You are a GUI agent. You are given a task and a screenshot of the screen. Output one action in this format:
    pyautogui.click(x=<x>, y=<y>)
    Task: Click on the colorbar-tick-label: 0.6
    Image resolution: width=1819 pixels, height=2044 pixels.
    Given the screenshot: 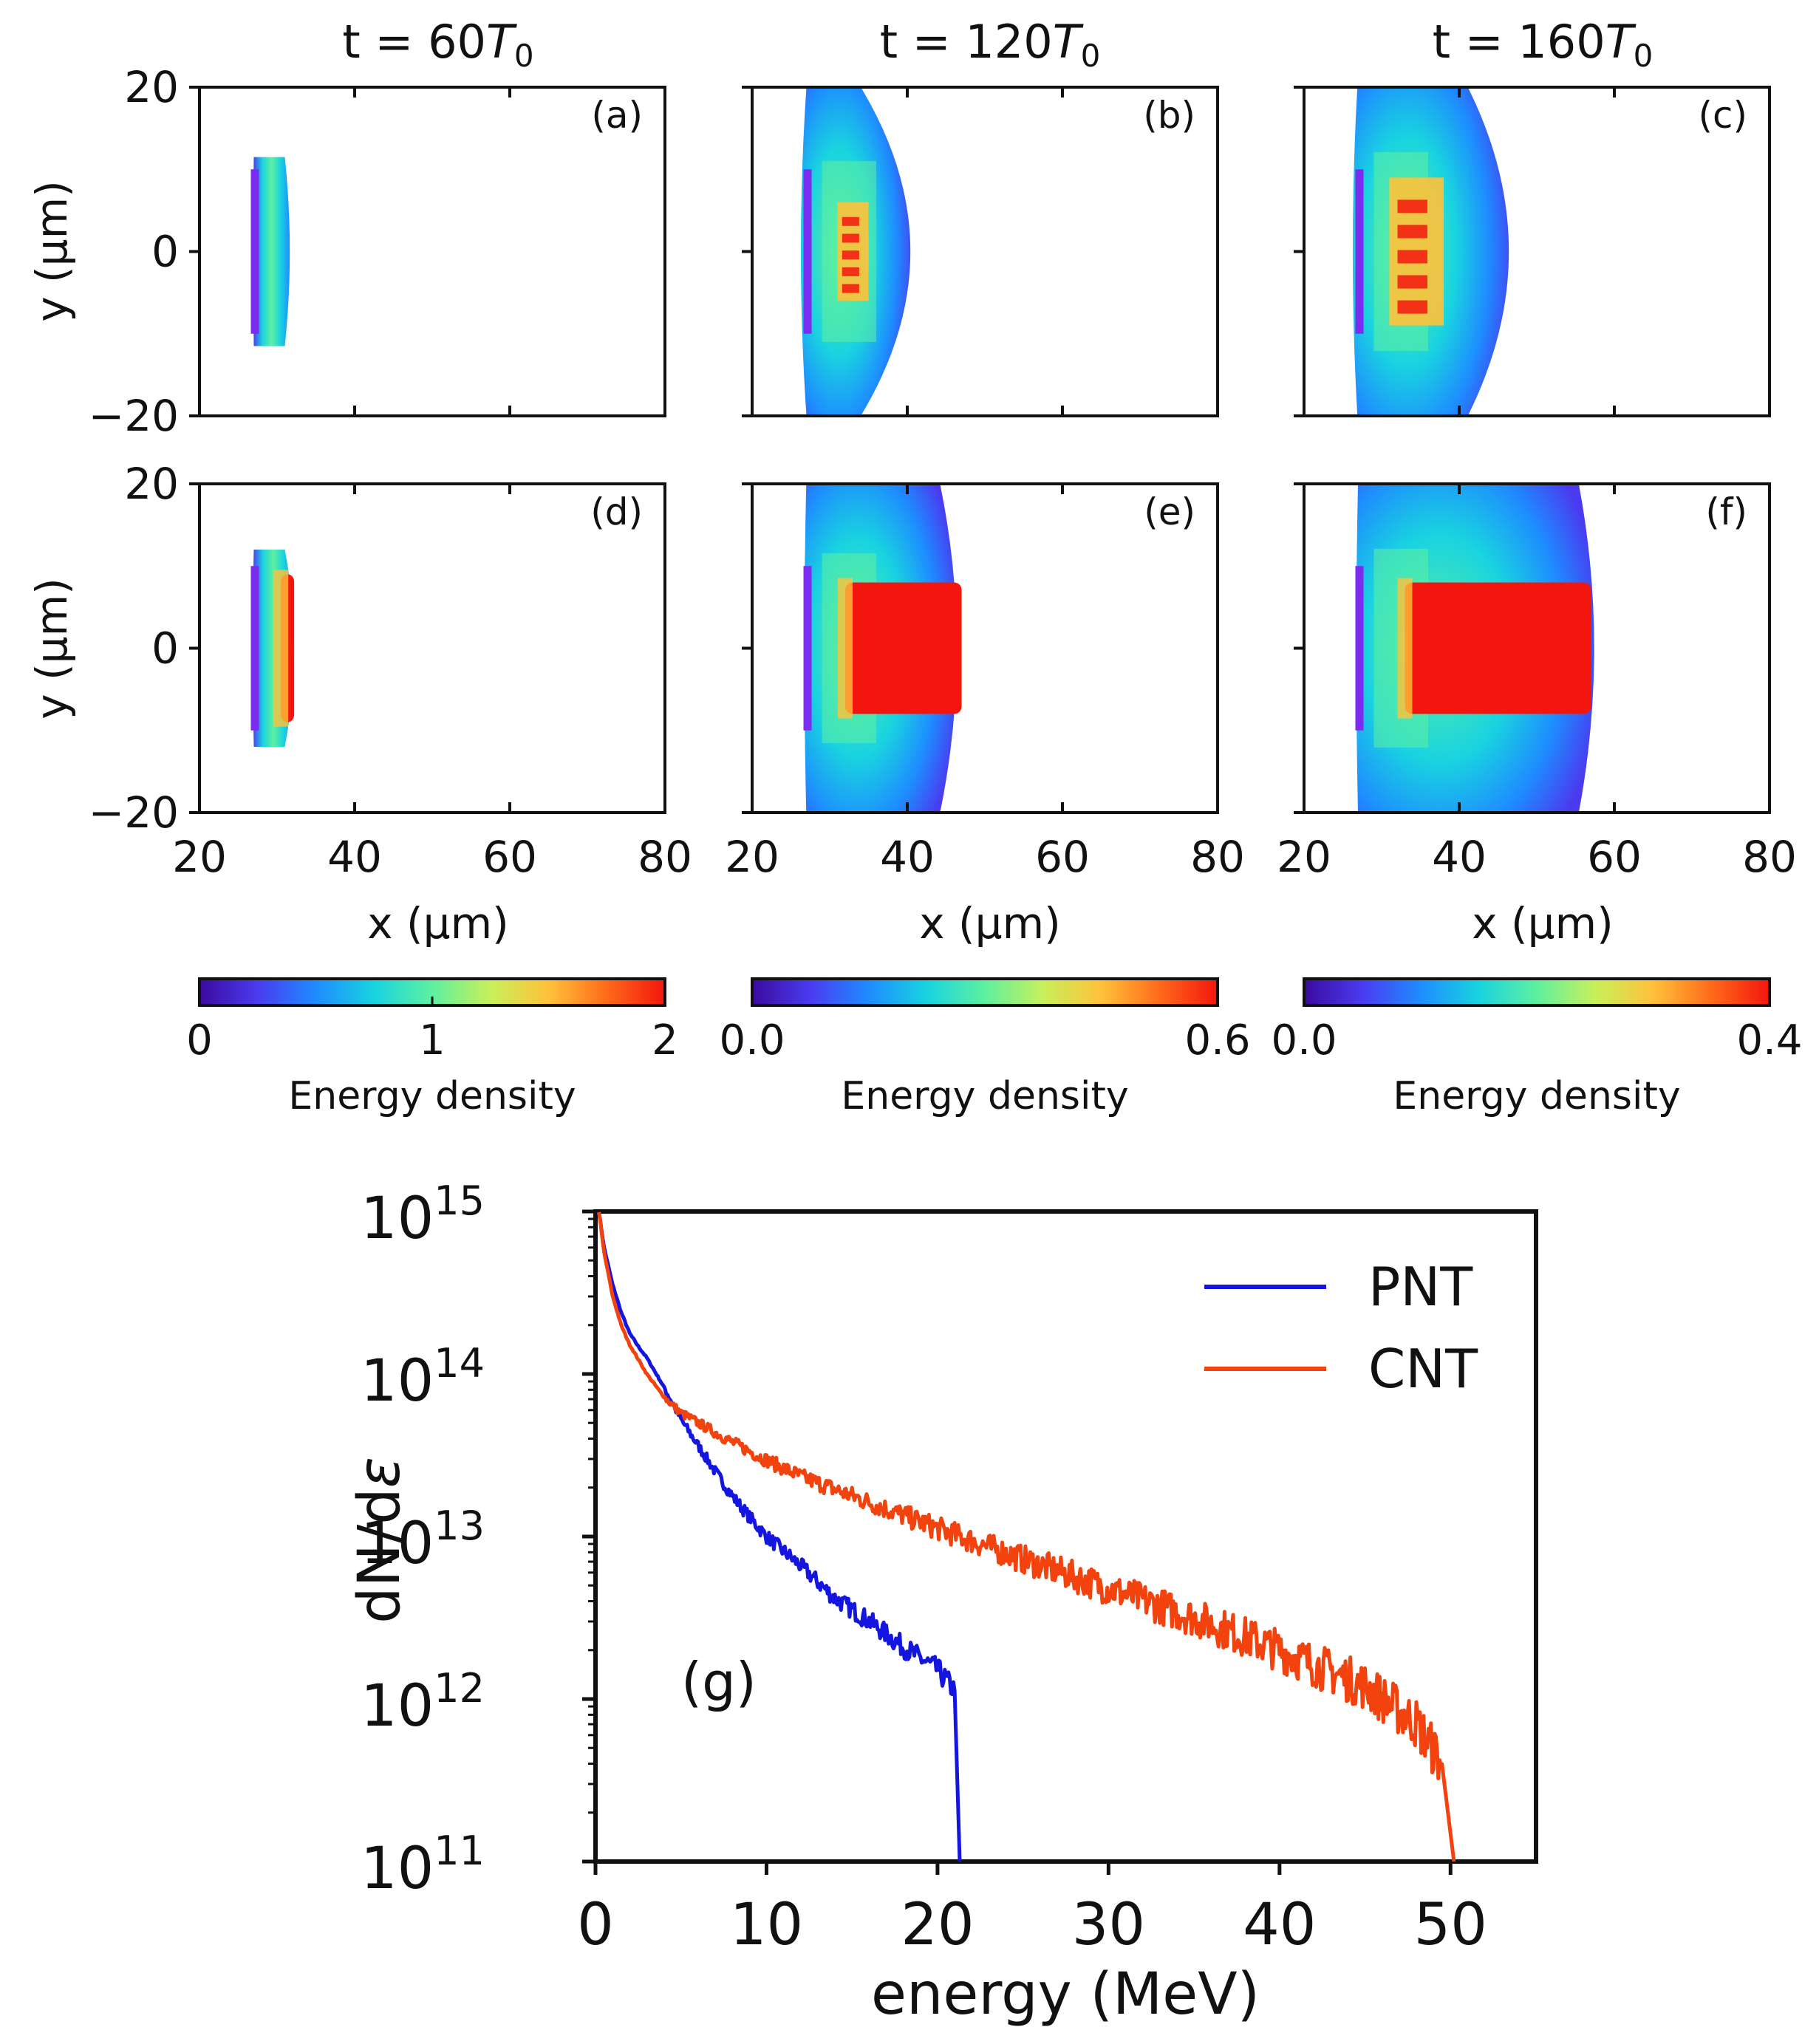 What is the action you would take?
    pyautogui.click(x=1217, y=1040)
    